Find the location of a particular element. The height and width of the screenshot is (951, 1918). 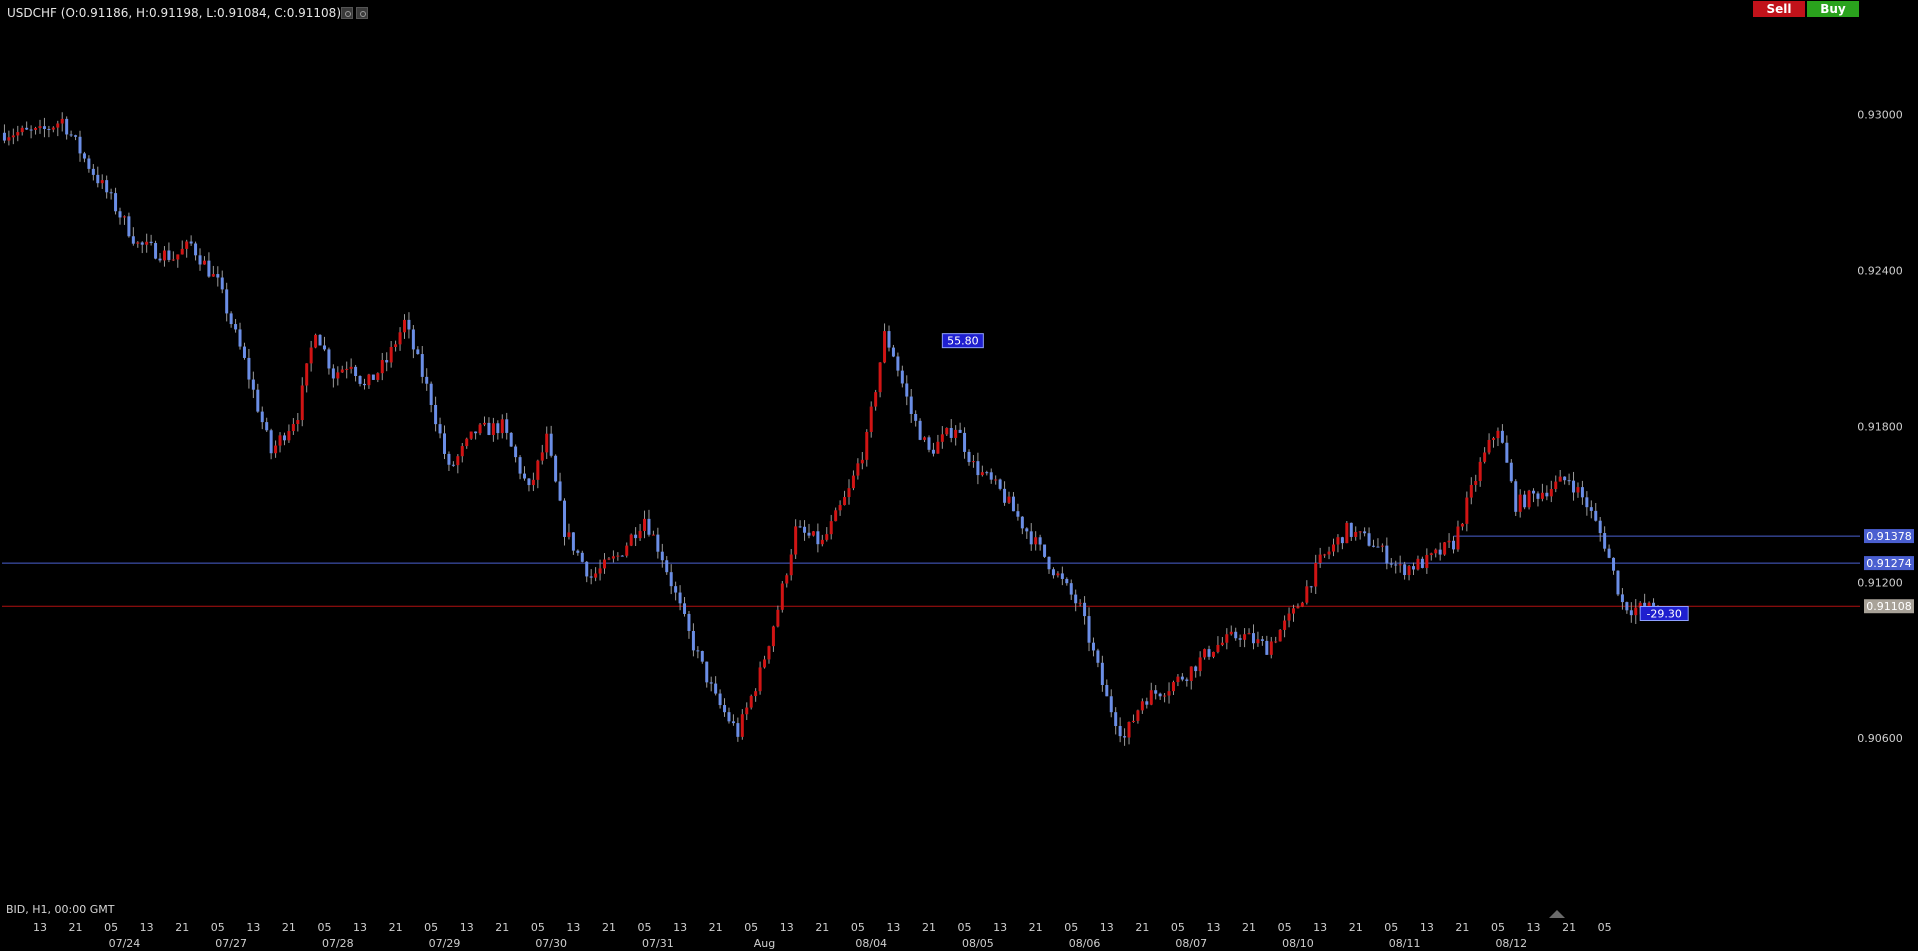

x-tick-date: 07/29 is located at coordinates (445, 943).